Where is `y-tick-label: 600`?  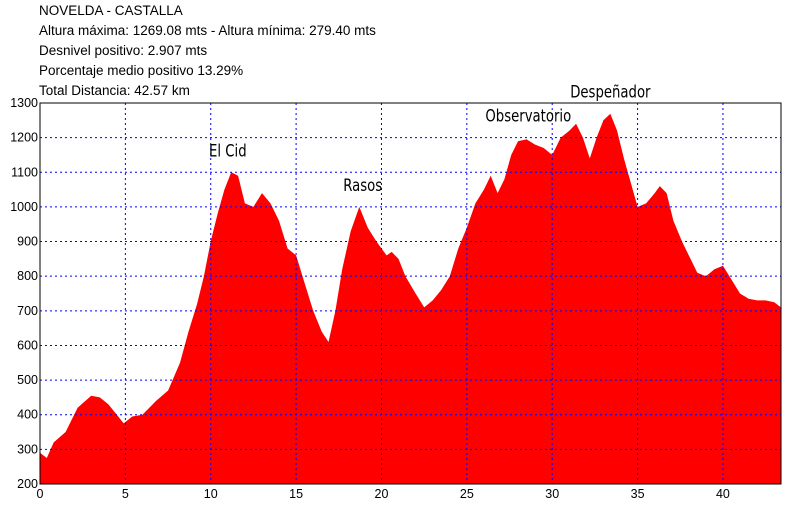
y-tick-label: 600 is located at coordinates (27, 345).